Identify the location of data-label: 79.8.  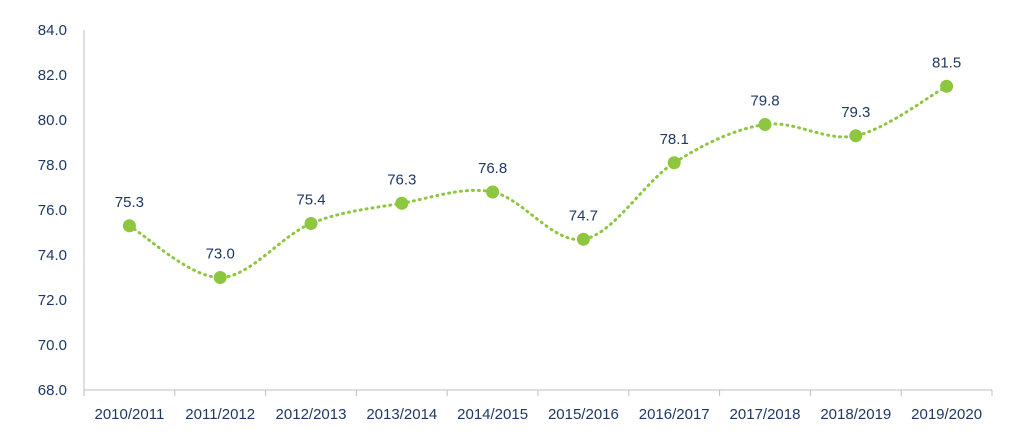
(764, 101).